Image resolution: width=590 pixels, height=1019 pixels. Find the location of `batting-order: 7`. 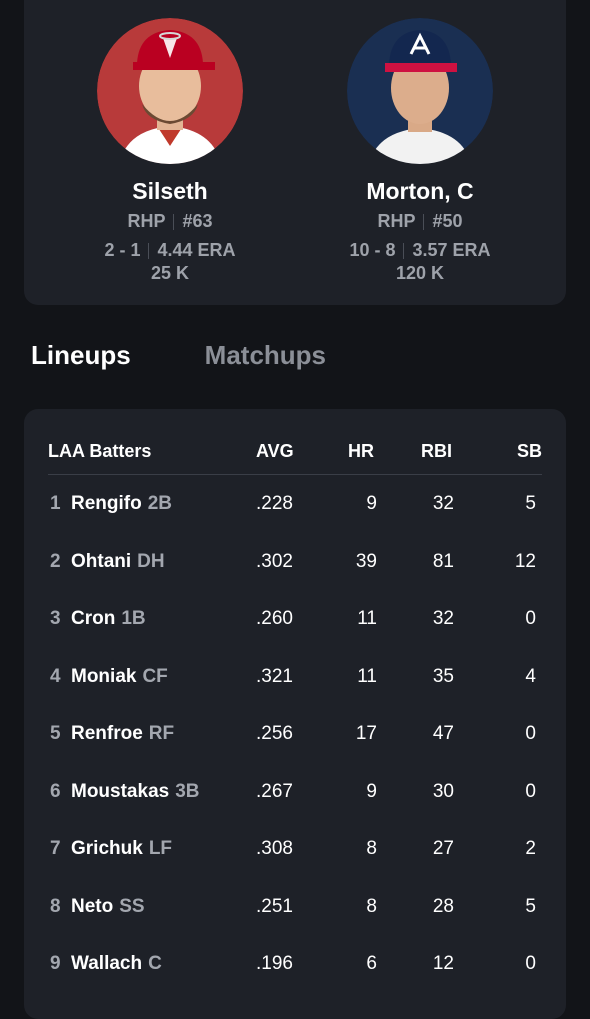

batting-order: 7 is located at coordinates (55, 848).